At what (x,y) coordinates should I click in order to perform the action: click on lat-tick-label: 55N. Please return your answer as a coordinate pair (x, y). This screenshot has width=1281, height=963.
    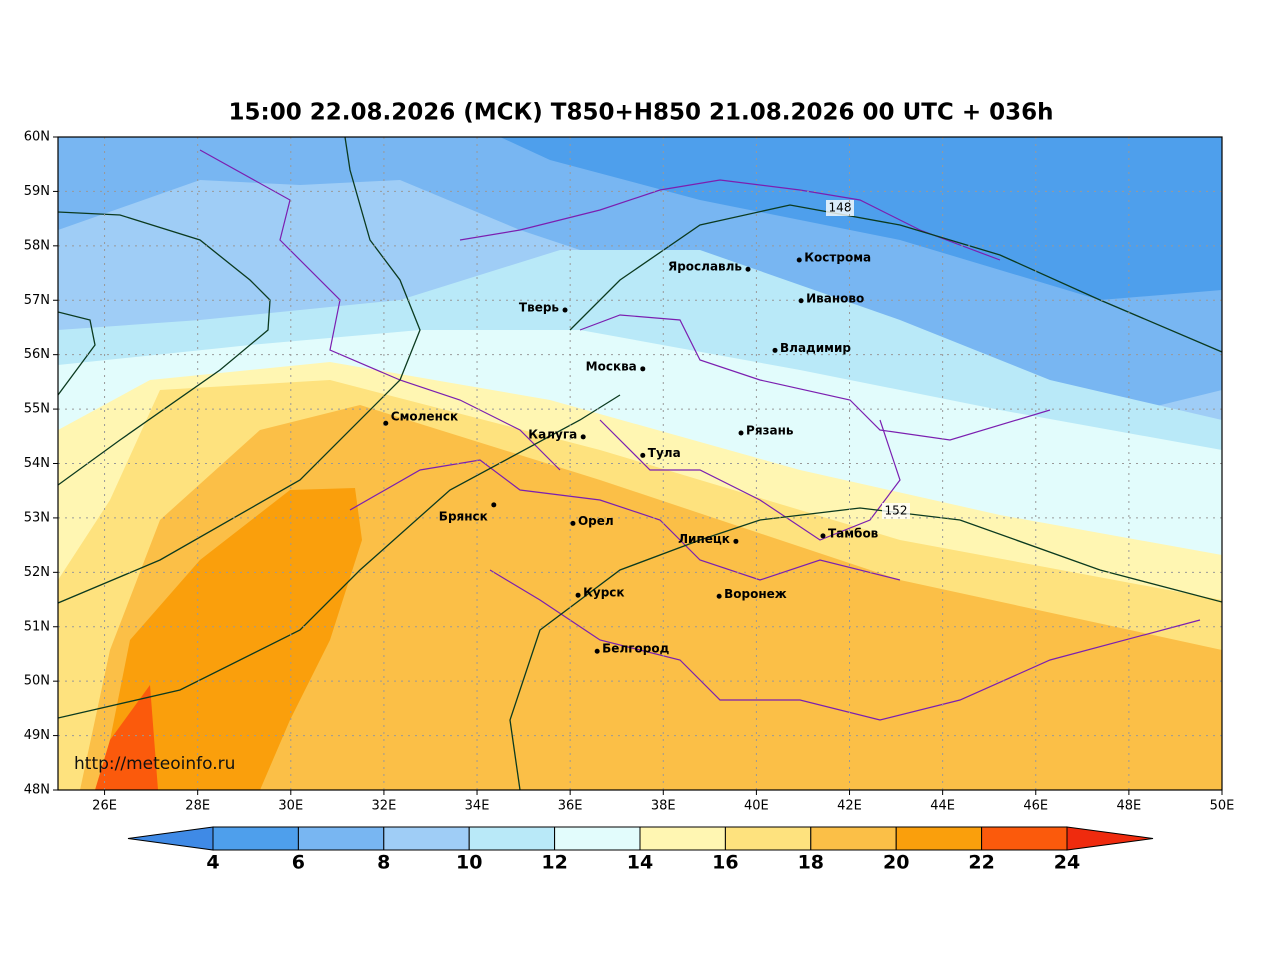
    Looking at the image, I should click on (37, 409).